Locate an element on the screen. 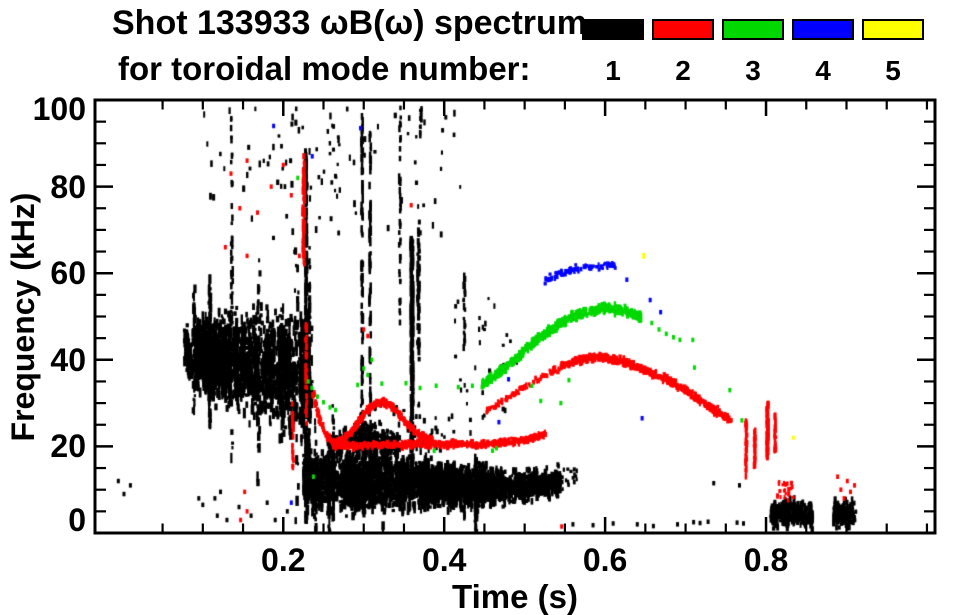 The width and height of the screenshot is (963, 615). x-tick-label-0.6: 0.6 is located at coordinates (605, 560).